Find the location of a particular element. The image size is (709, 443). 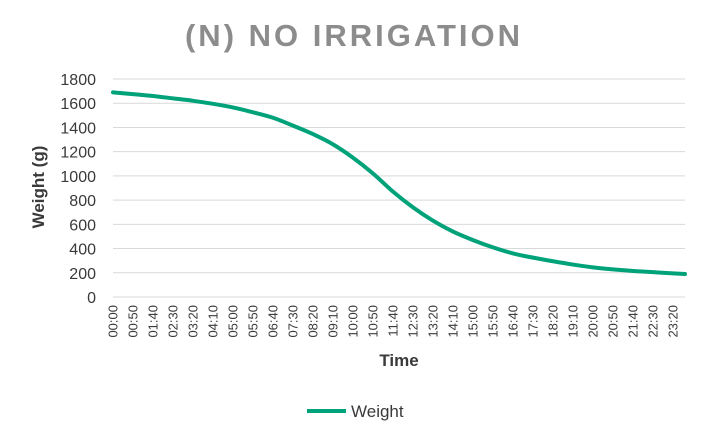

x-tick-label: 19:10 is located at coordinates (573, 321).